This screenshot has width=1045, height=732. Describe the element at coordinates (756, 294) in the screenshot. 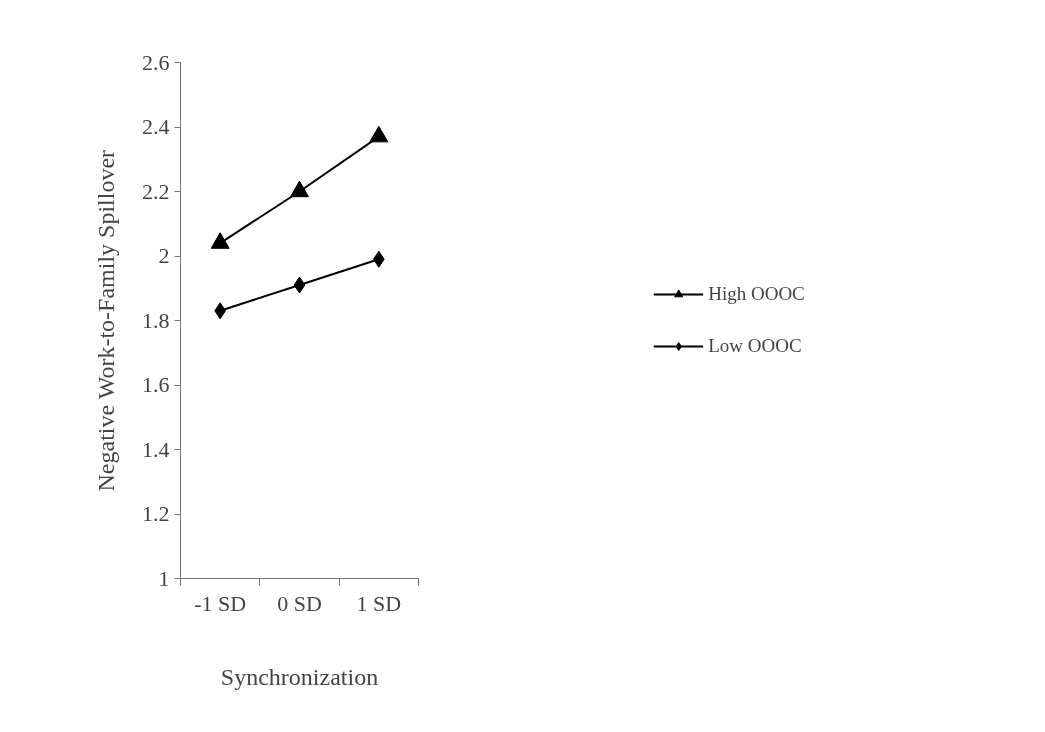

I see `legend-label: High OOOC` at that location.